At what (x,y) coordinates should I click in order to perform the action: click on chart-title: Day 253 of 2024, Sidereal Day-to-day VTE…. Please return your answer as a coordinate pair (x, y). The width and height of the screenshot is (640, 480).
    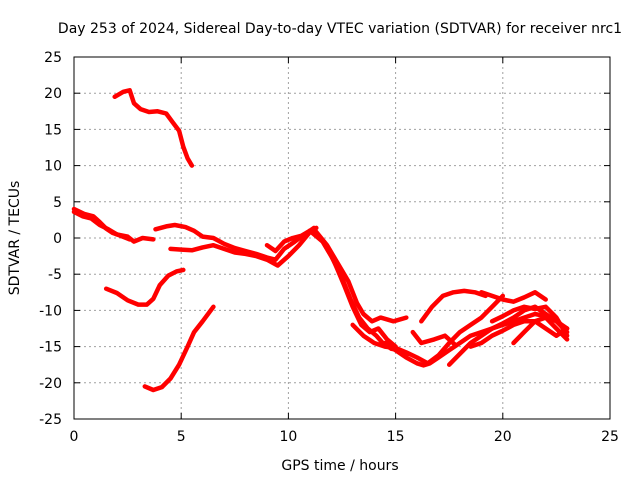
    Looking at the image, I should click on (340, 29).